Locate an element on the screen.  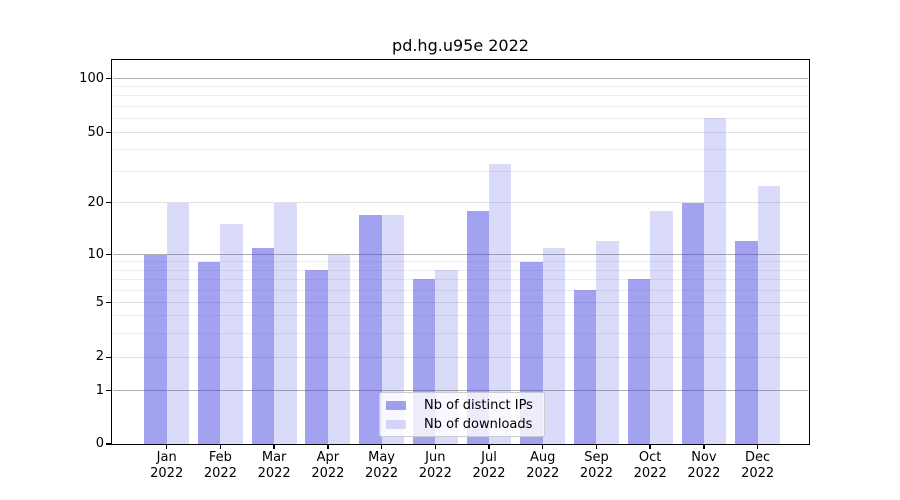
x-tick-label-jun: Jun 2022 is located at coordinates (435, 465).